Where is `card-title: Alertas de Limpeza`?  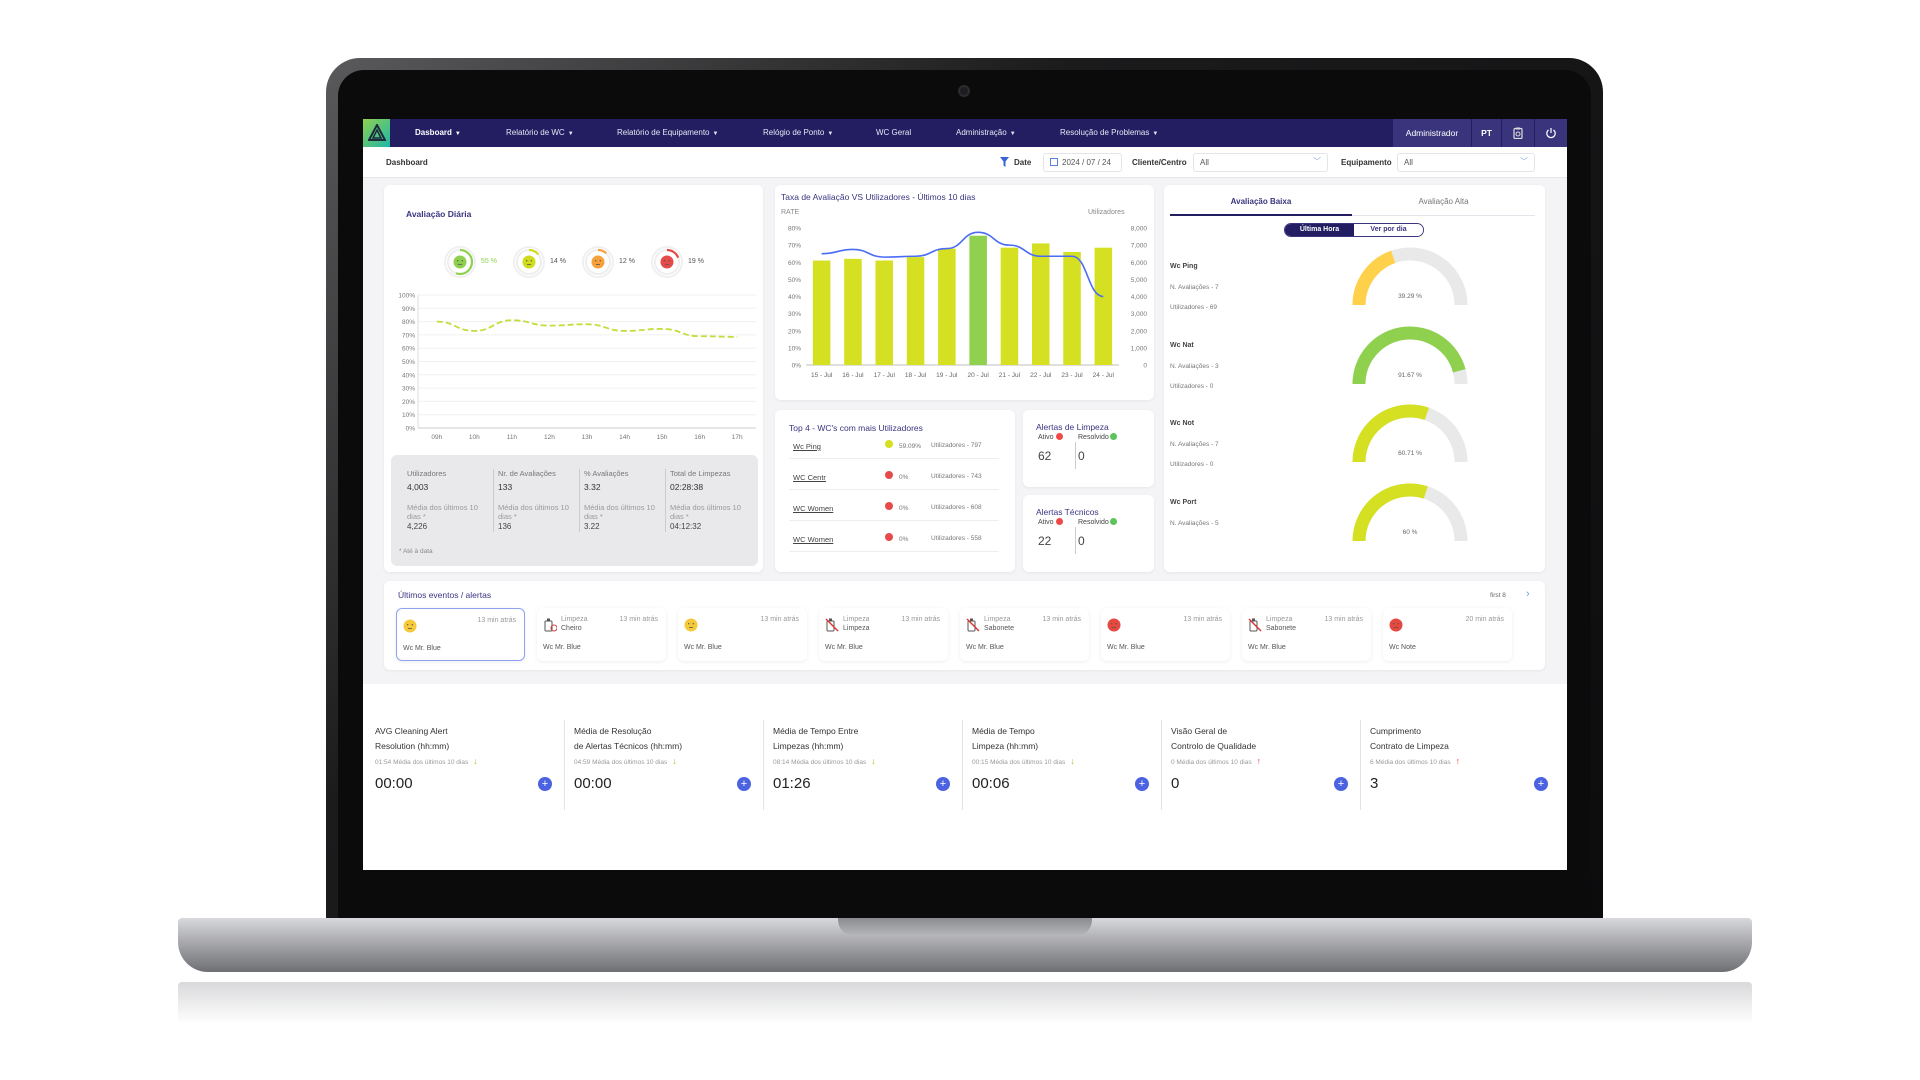
card-title: Alertas de Limpeza is located at coordinates (1072, 427).